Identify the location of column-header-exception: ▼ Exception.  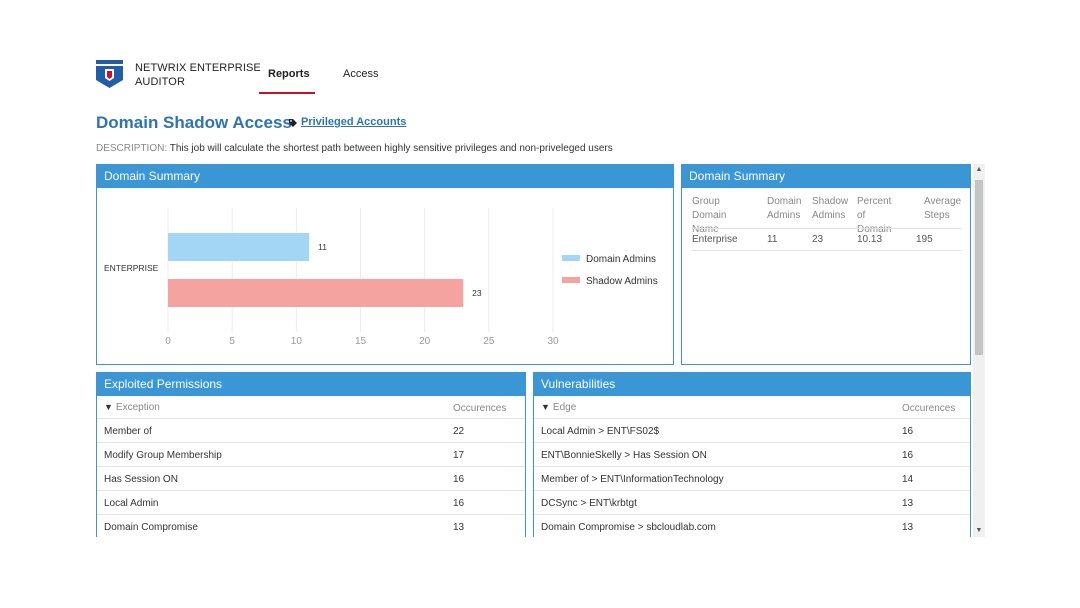
(132, 407).